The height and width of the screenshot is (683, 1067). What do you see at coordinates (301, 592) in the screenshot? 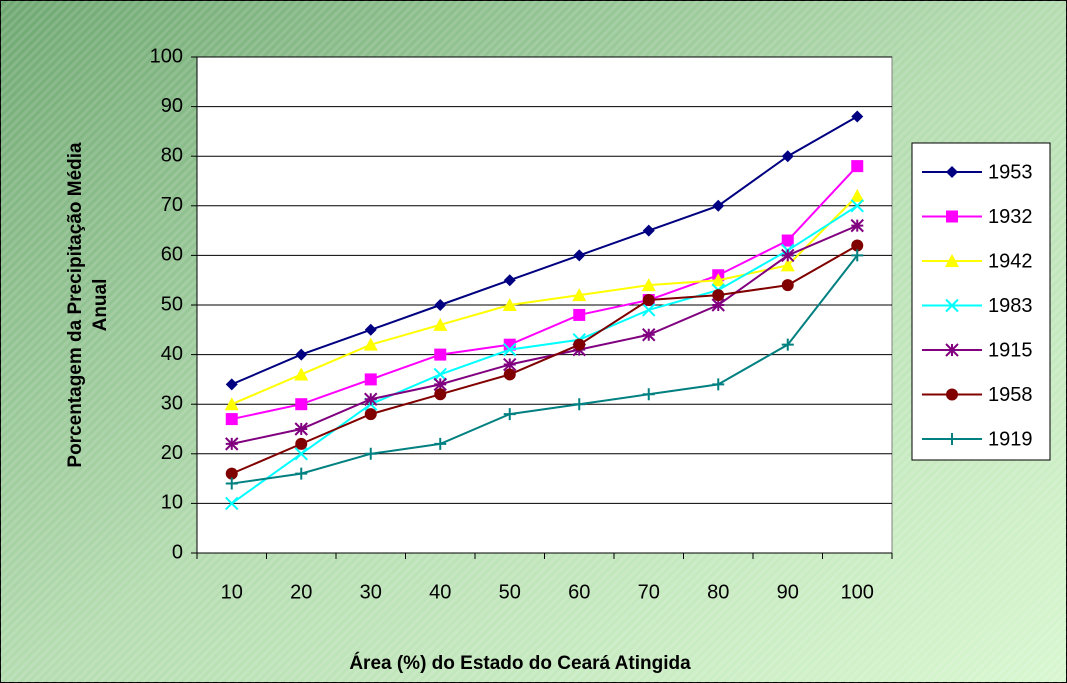
I see `x-tick-label: 20` at bounding box center [301, 592].